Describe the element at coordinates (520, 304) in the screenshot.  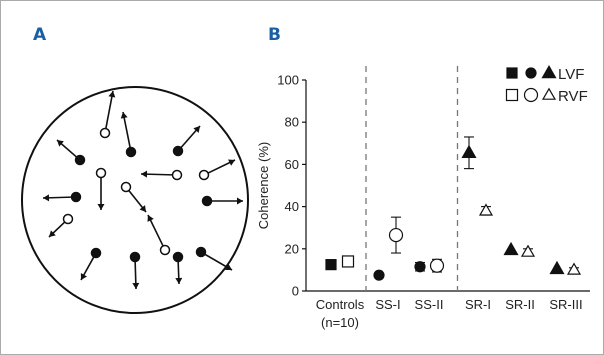
I see `x-tick-label: SR-II` at that location.